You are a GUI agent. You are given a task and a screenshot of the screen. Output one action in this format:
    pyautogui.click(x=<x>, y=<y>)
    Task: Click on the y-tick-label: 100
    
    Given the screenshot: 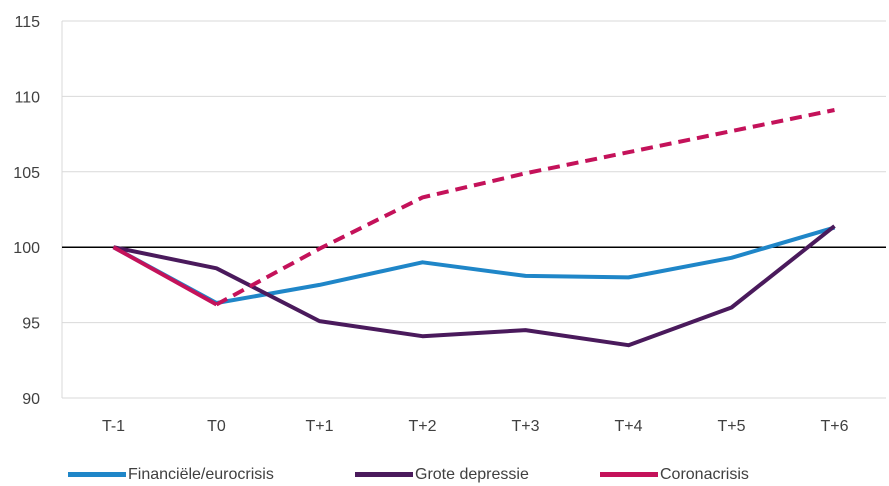 What is the action you would take?
    pyautogui.click(x=26, y=248)
    